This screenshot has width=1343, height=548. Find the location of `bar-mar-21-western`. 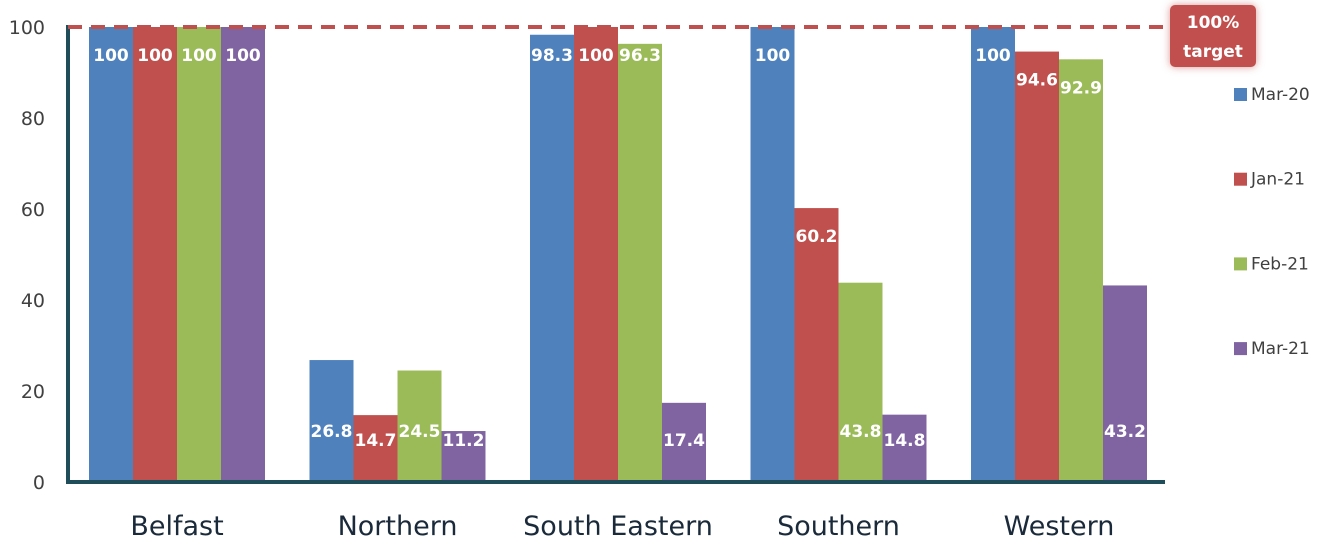

bar-mar-21-western is located at coordinates (1125, 383).